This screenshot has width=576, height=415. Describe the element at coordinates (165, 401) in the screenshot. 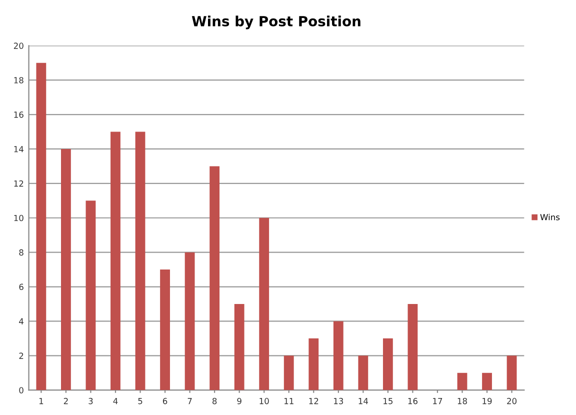

I see `x-tick-label: 6` at that location.